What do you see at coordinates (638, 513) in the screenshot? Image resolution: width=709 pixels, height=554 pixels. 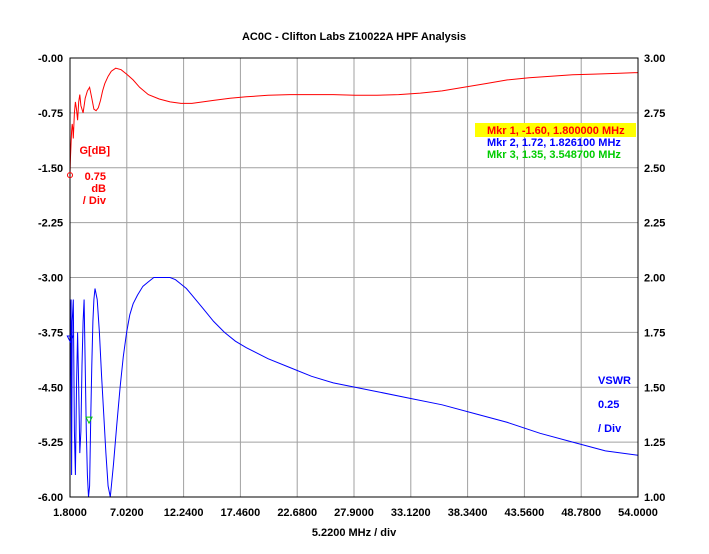 I see `x-tick-label: 54.0000` at bounding box center [638, 513].